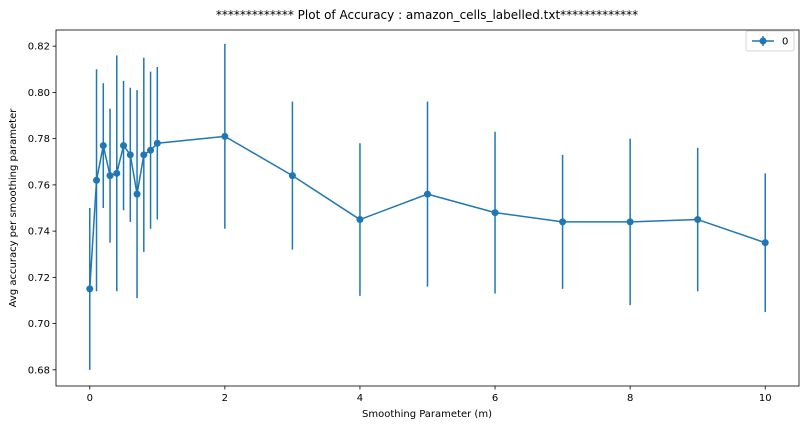  I want to click on y-axis-label: Avg accuracy per smoothing parameter, so click(13, 208).